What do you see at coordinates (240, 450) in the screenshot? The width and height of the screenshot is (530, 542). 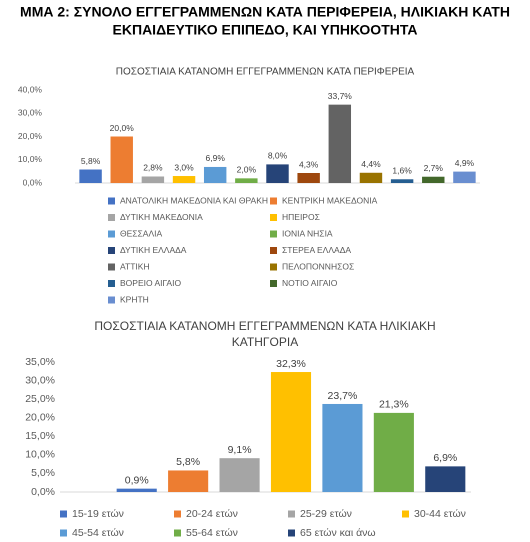 I see `value-label: 9,1%` at bounding box center [240, 450].